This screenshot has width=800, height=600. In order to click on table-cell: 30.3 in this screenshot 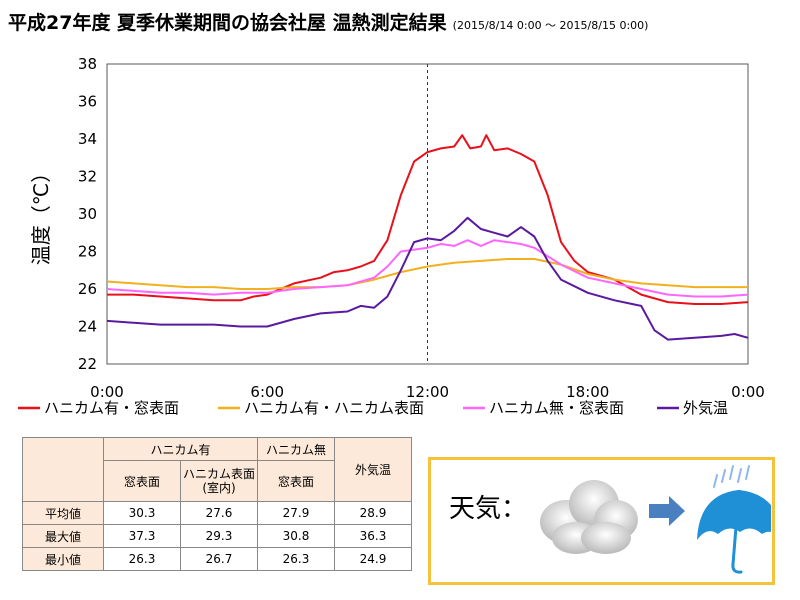, I will do `click(142, 513)`.